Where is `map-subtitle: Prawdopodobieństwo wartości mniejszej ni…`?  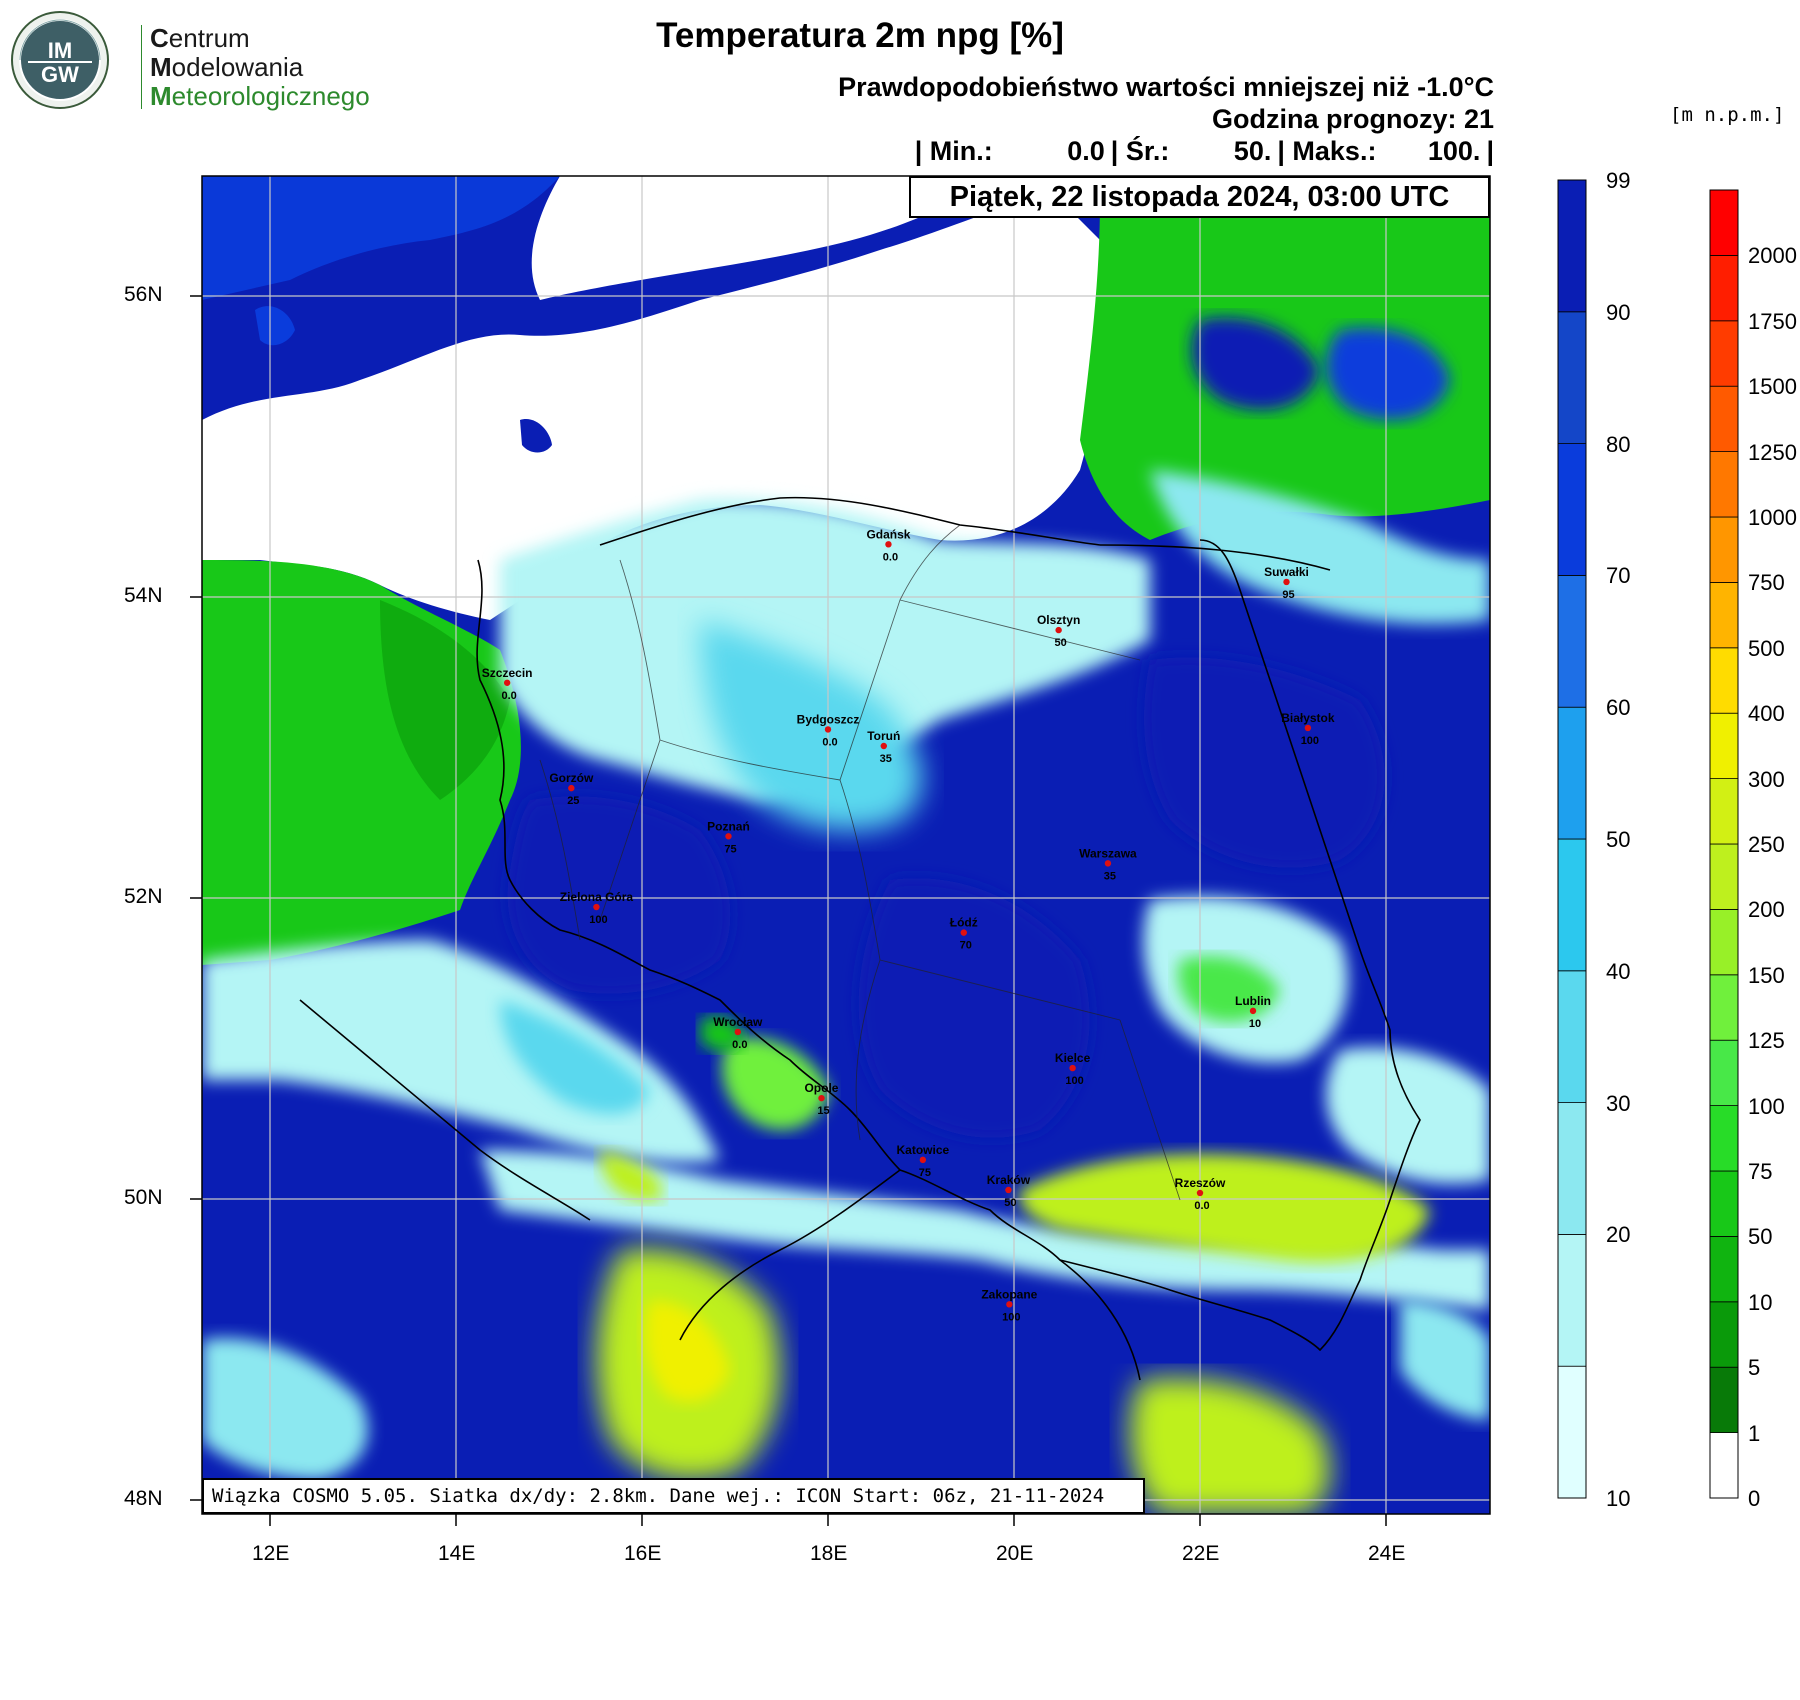 map-subtitle: Prawdopodobieństwo wartości mniejszej ni… is located at coordinates (1166, 87).